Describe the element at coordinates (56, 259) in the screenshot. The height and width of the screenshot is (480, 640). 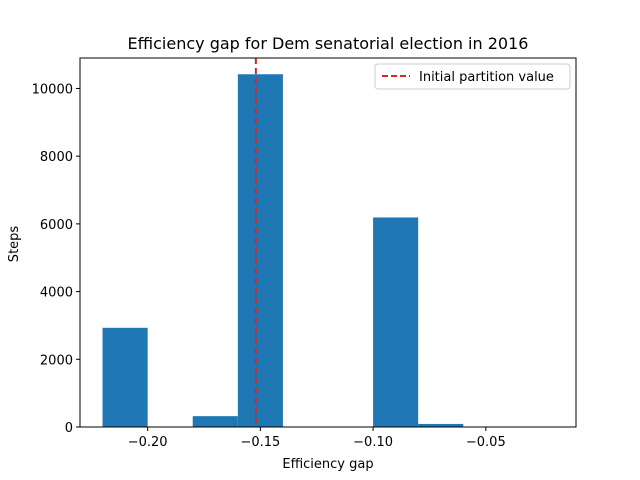
I see `y-axis: 0 2000 4000 6000 8000 10000` at that location.